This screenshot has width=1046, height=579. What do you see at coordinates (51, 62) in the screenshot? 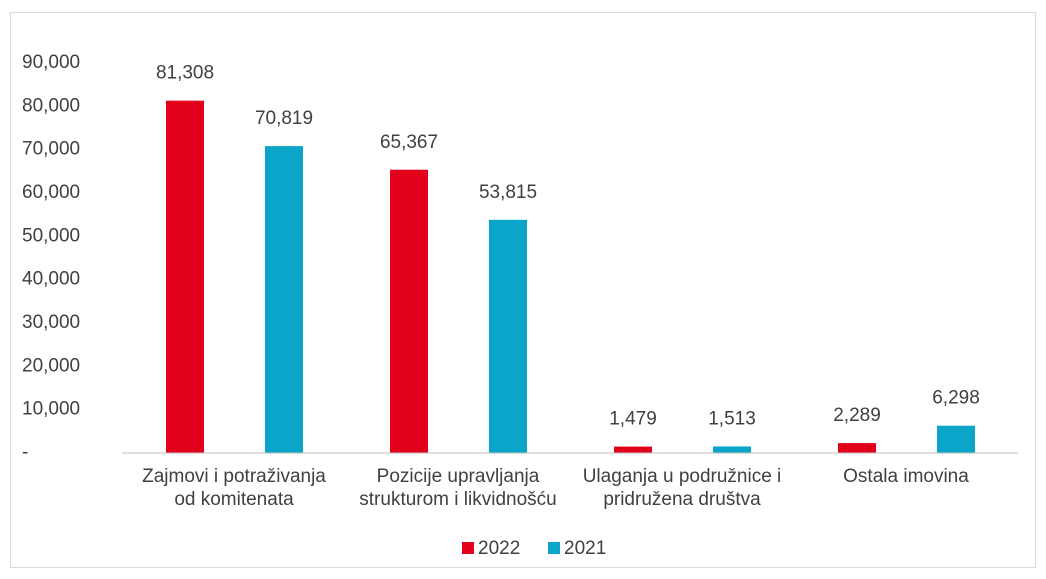
I see `y-tick-label: 90,000` at bounding box center [51, 62].